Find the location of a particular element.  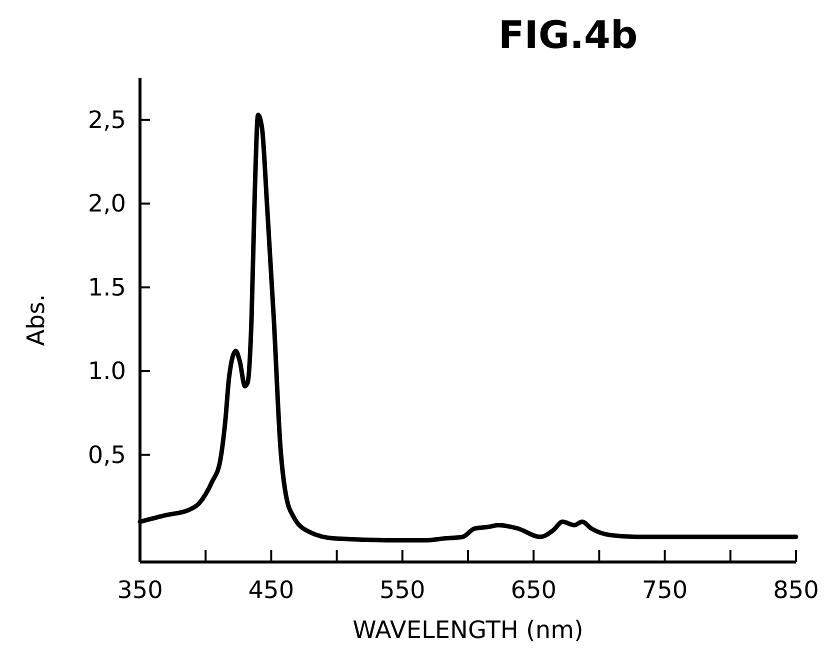

x-tick-label: 650 is located at coordinates (533, 590).